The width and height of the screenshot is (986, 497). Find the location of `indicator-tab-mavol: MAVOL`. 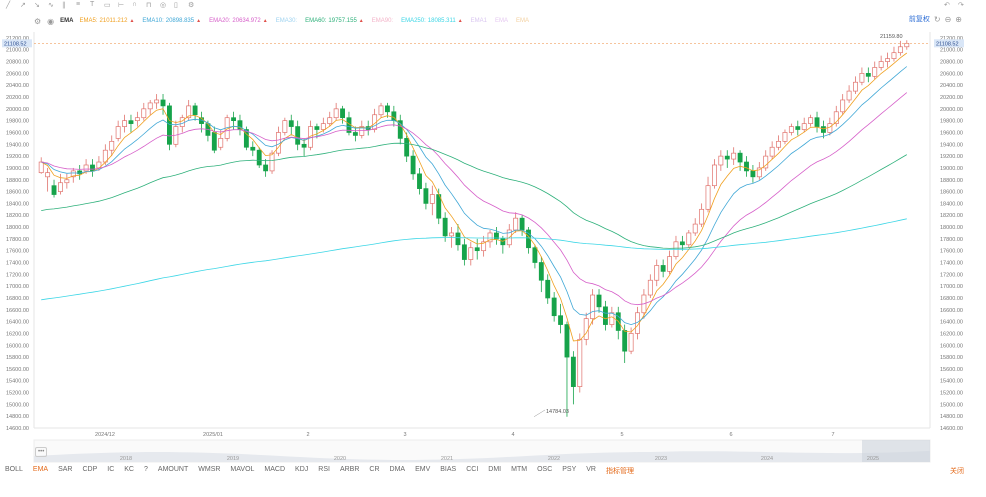

indicator-tab-mavol: MAVOL is located at coordinates (242, 469).